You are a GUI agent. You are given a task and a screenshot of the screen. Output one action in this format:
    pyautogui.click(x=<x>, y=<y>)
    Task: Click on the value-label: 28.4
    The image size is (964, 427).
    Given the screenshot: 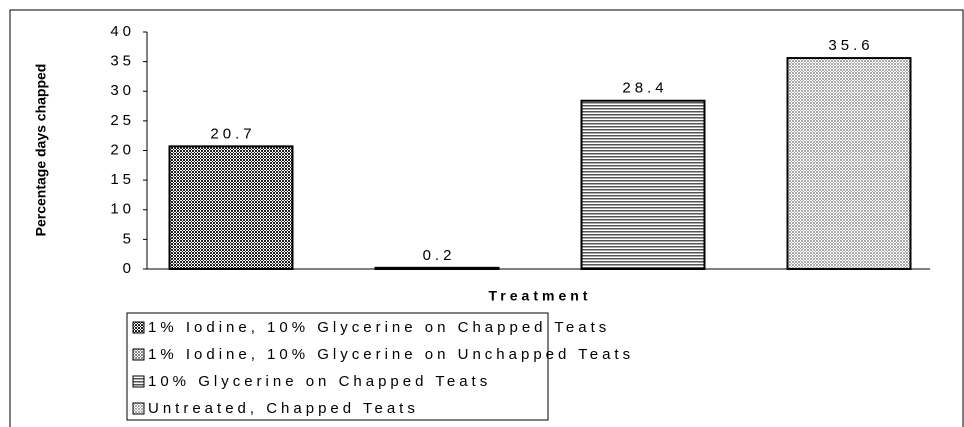 What is the action you would take?
    pyautogui.click(x=644, y=88)
    